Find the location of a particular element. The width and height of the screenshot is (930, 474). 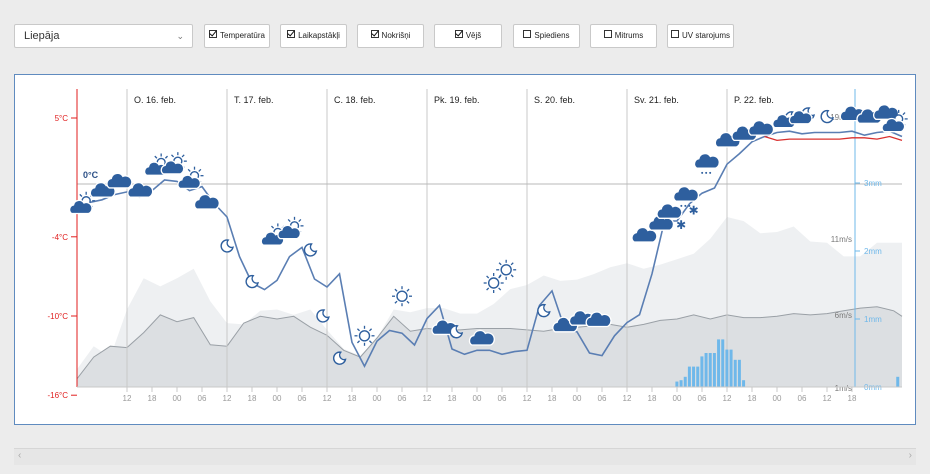

day-label: P. 22. feb. is located at coordinates (754, 100).